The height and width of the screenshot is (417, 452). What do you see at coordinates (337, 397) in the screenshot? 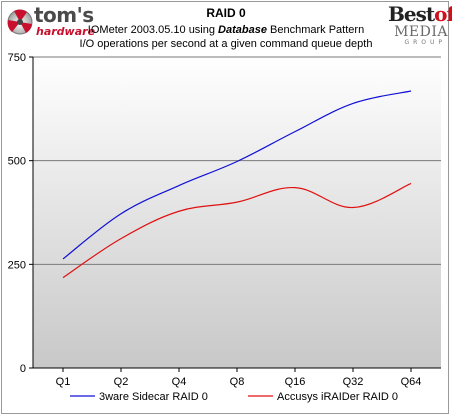
I see `legend-label-2: Accusys iRAIDer RAID 0` at bounding box center [337, 397].